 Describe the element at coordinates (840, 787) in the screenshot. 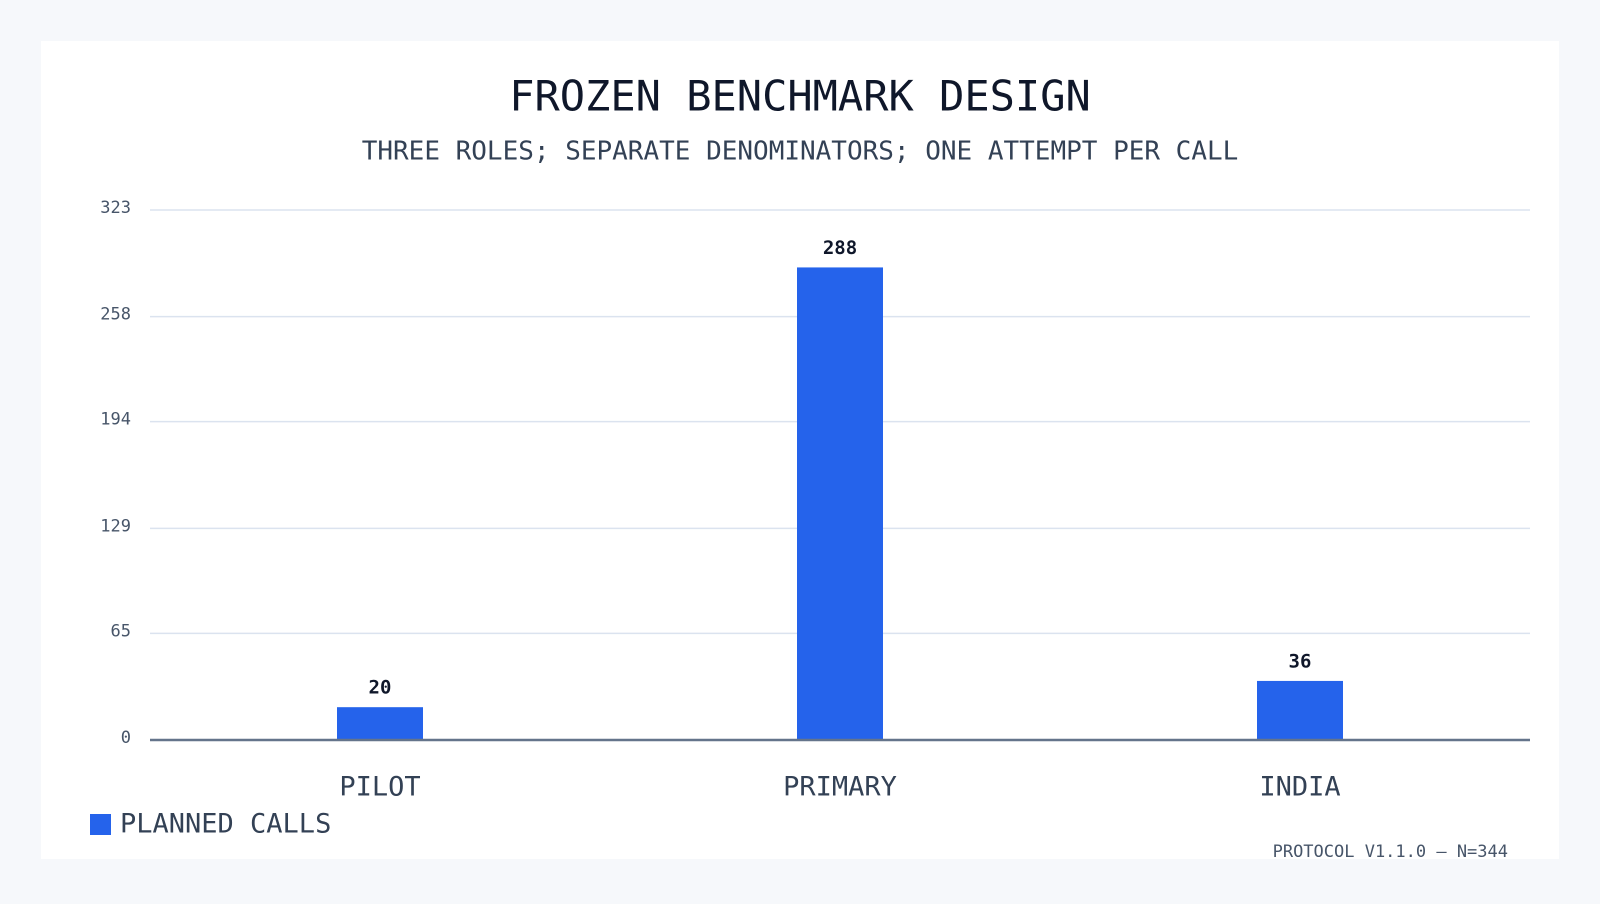

I see `x-tick-label: PRIMARY` at that location.